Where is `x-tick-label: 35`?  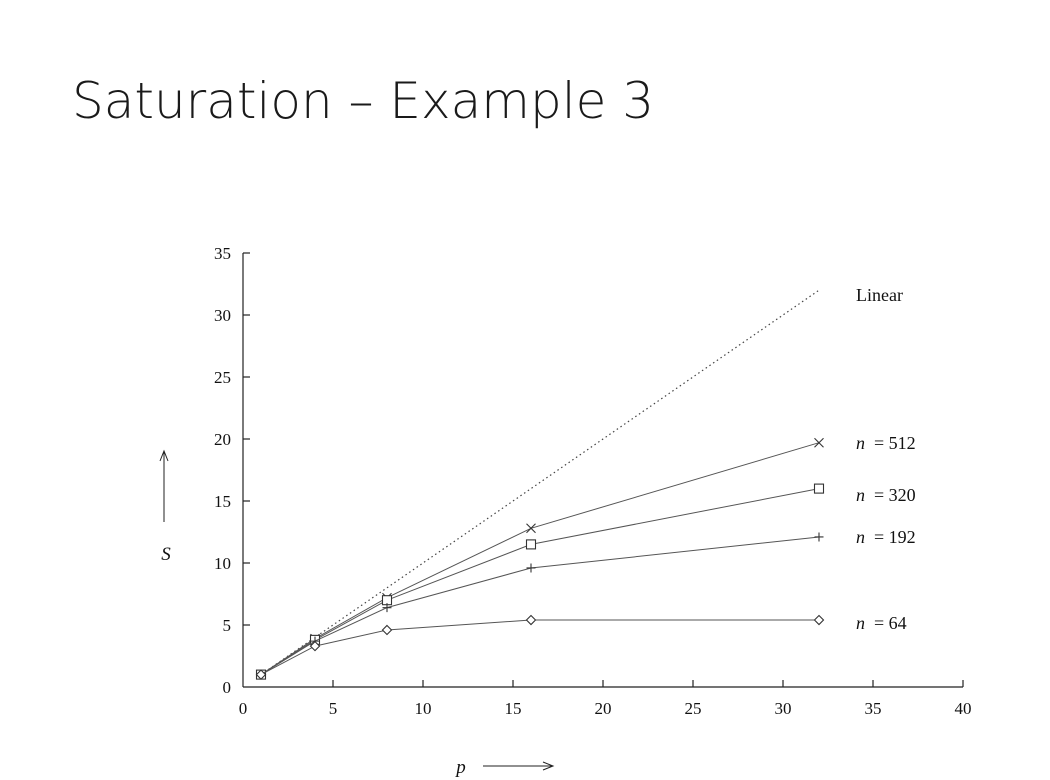
x-tick-label: 35 is located at coordinates (873, 708).